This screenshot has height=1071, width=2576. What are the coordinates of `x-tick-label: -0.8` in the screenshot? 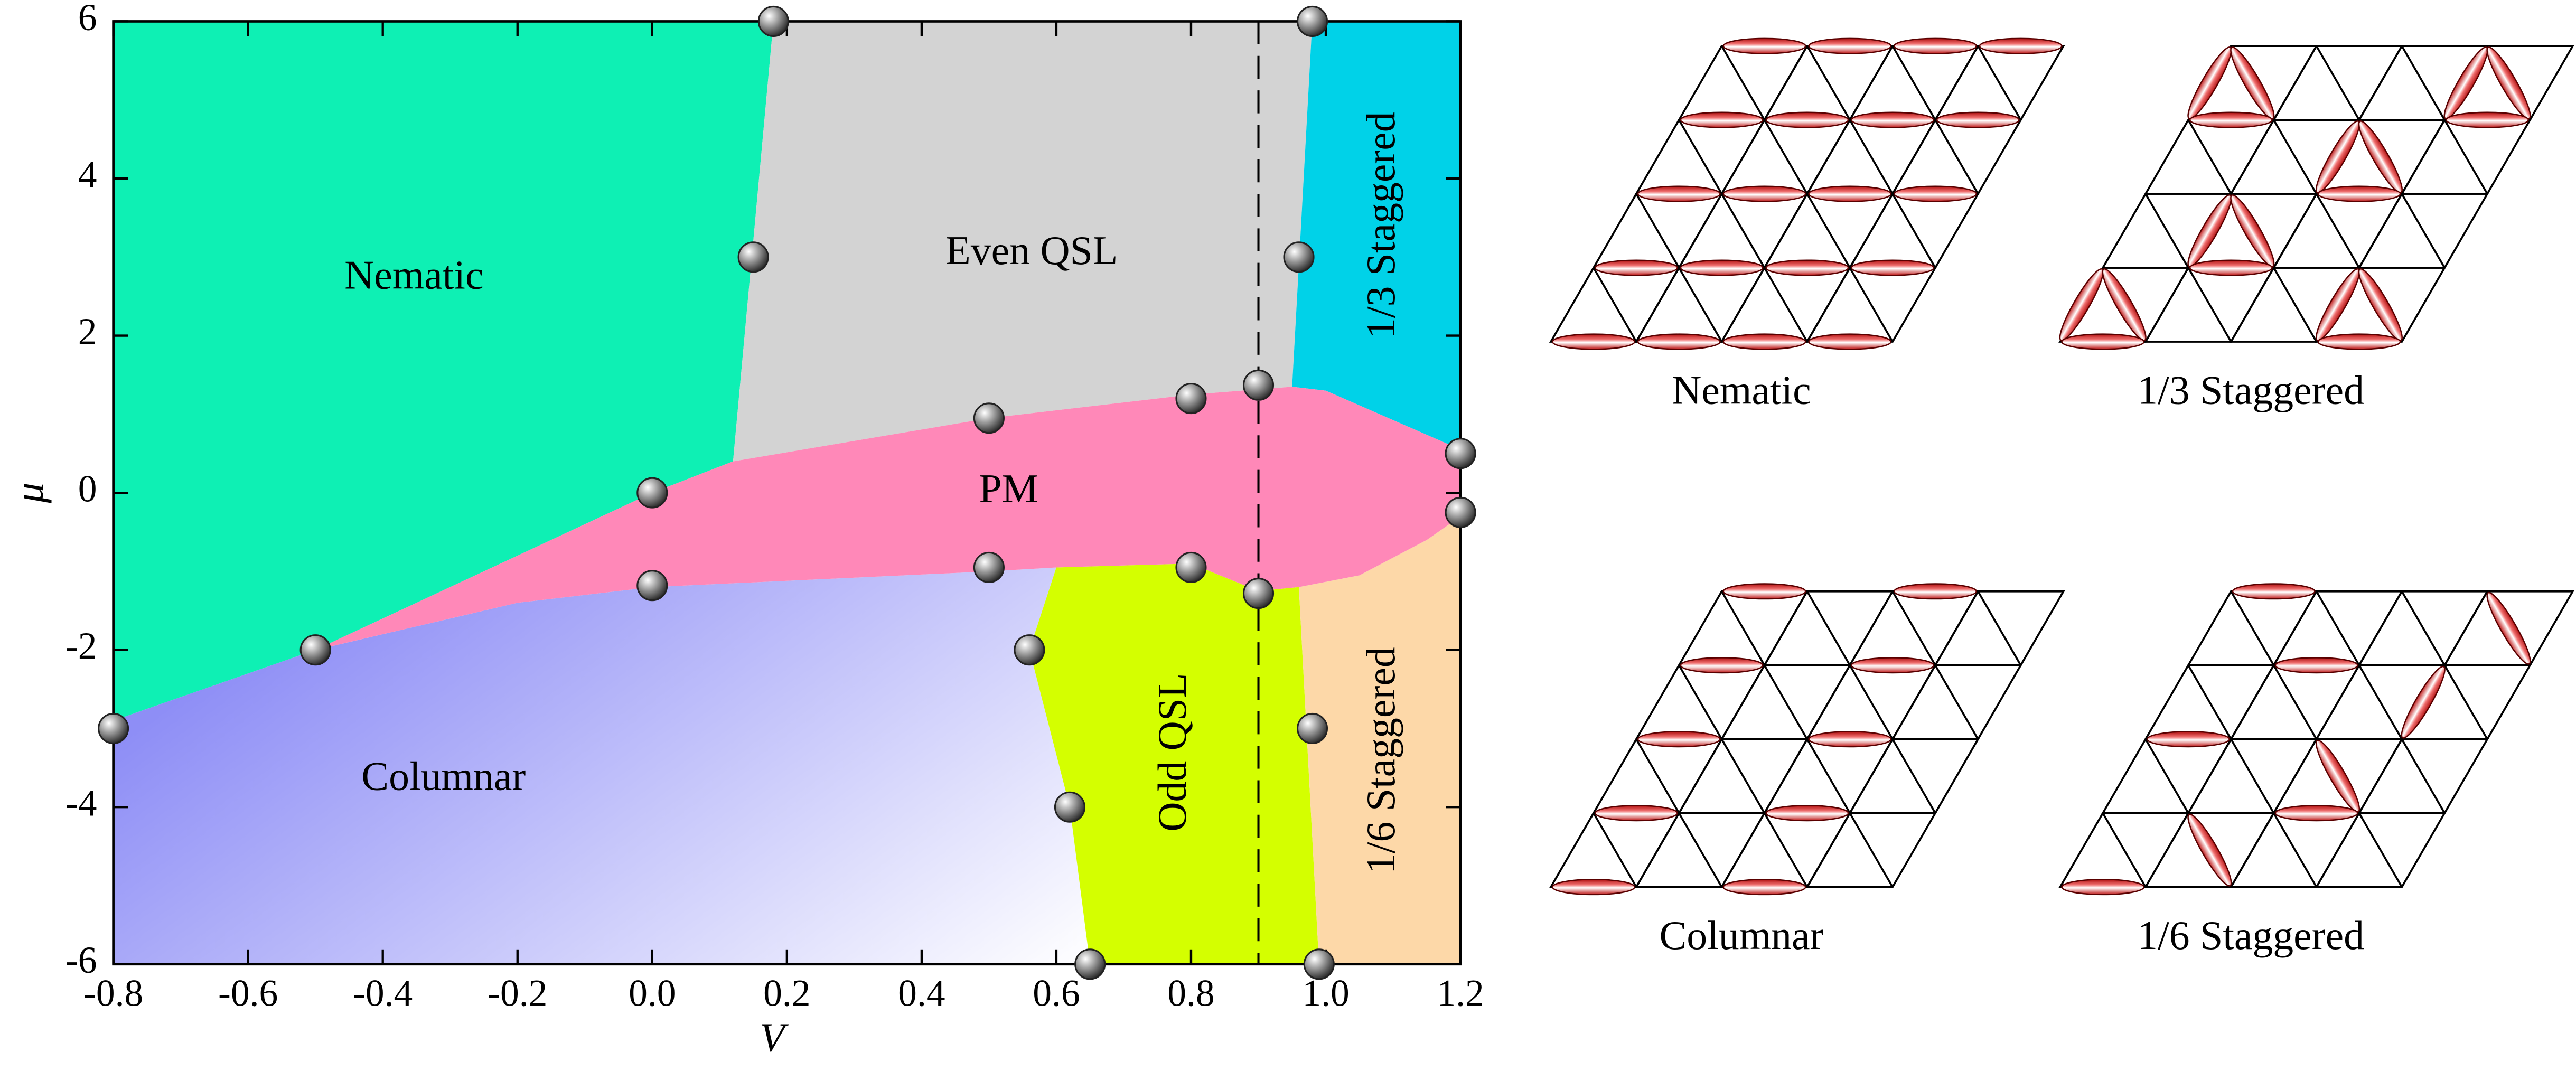 It's located at (113, 993).